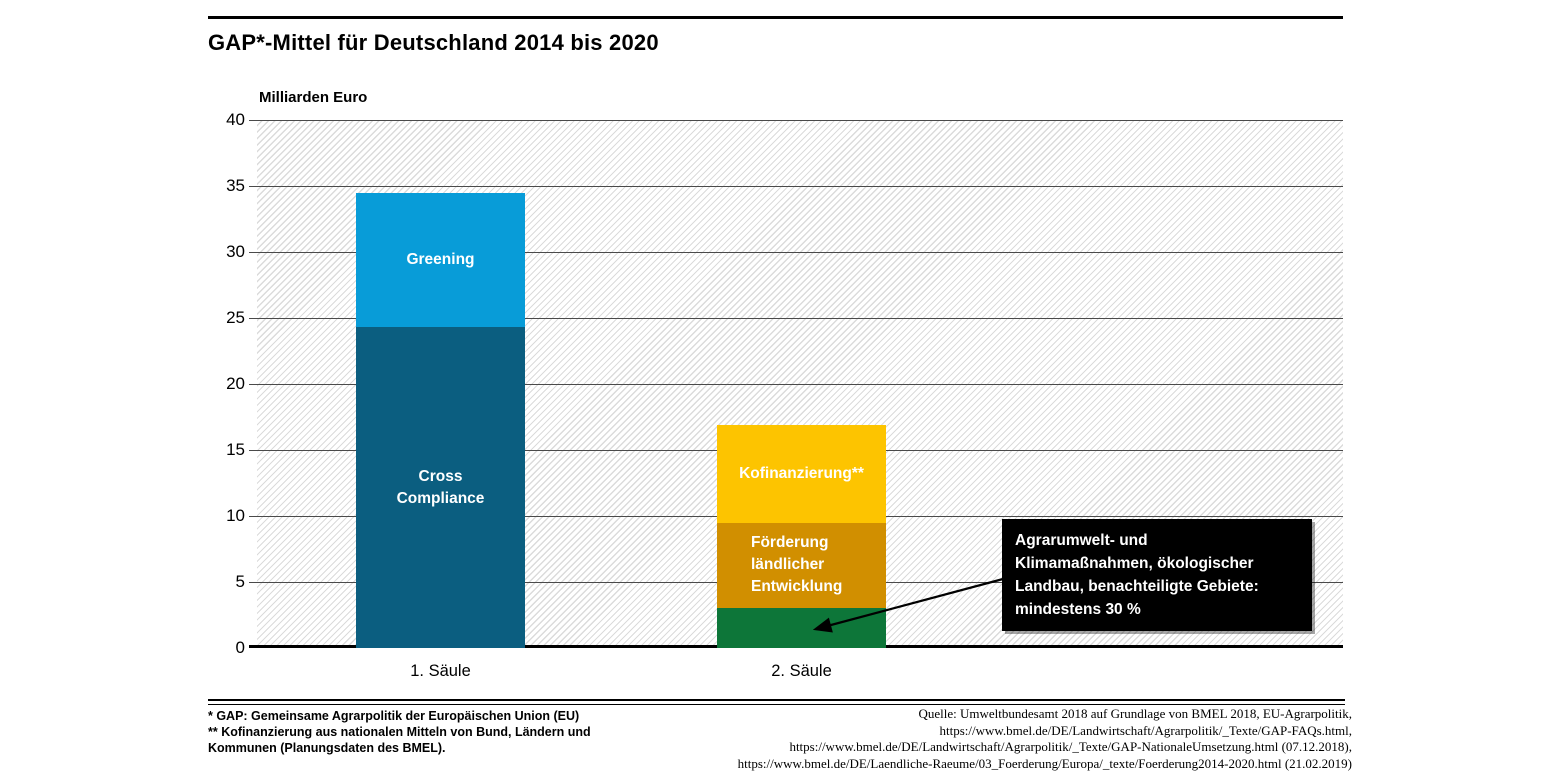 This screenshot has height=775, width=1545. I want to click on y-tick-label: 15, so click(235, 449).